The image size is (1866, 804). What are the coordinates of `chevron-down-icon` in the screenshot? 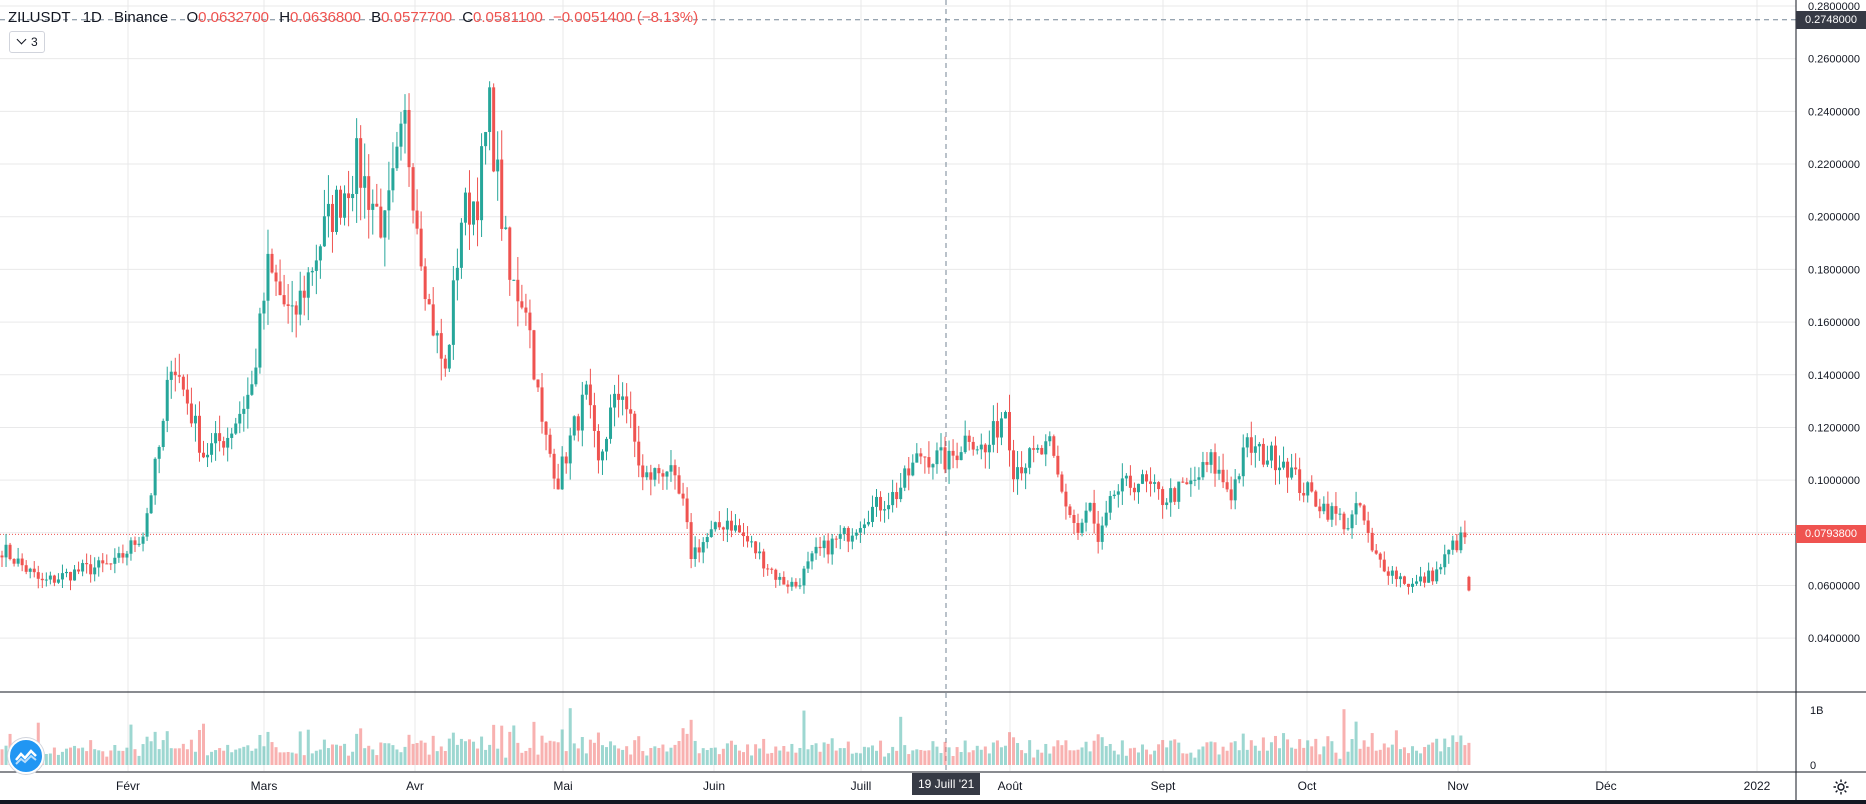 It's located at (21, 39).